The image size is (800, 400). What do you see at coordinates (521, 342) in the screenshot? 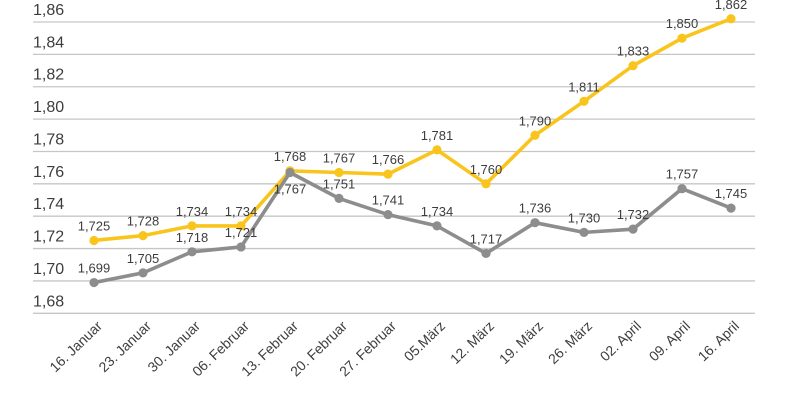
I see `x-axis-tick-label: 19. März` at bounding box center [521, 342].